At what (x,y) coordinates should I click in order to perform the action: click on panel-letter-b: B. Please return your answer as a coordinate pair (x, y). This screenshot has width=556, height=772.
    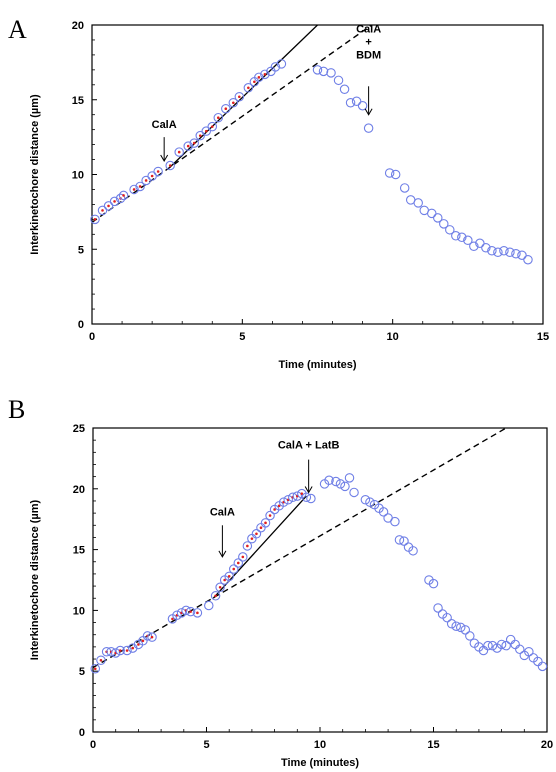
    Looking at the image, I should click on (16, 409).